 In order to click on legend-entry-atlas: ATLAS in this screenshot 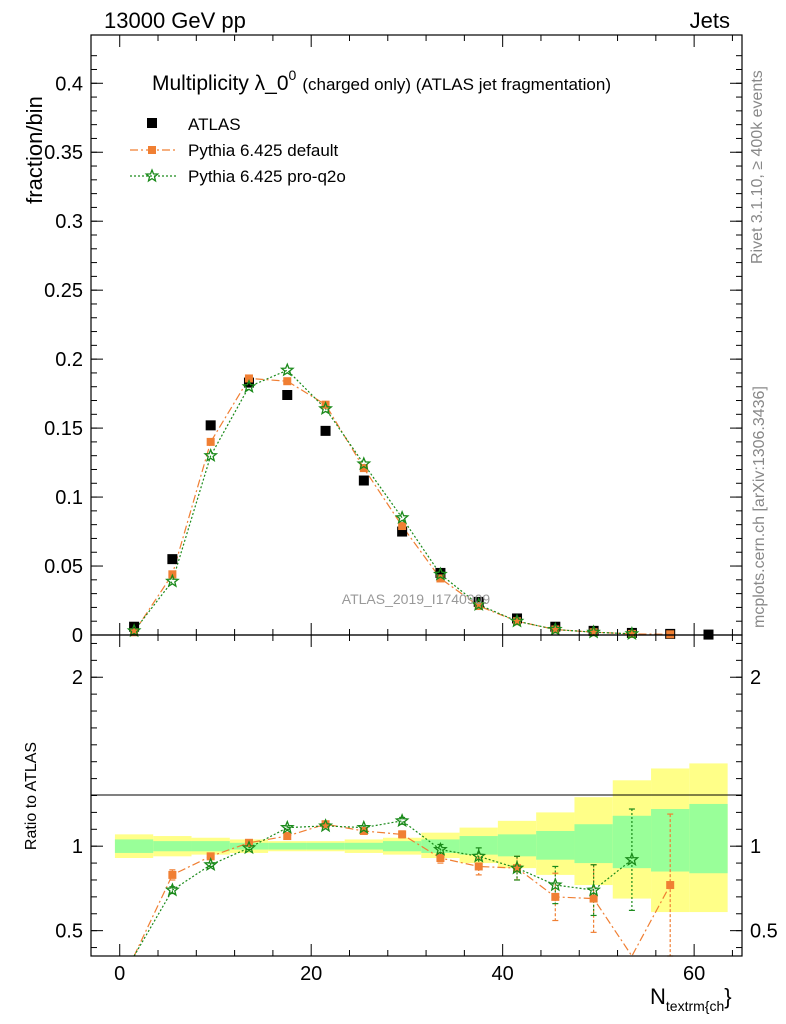, I will do `click(194, 124)`.